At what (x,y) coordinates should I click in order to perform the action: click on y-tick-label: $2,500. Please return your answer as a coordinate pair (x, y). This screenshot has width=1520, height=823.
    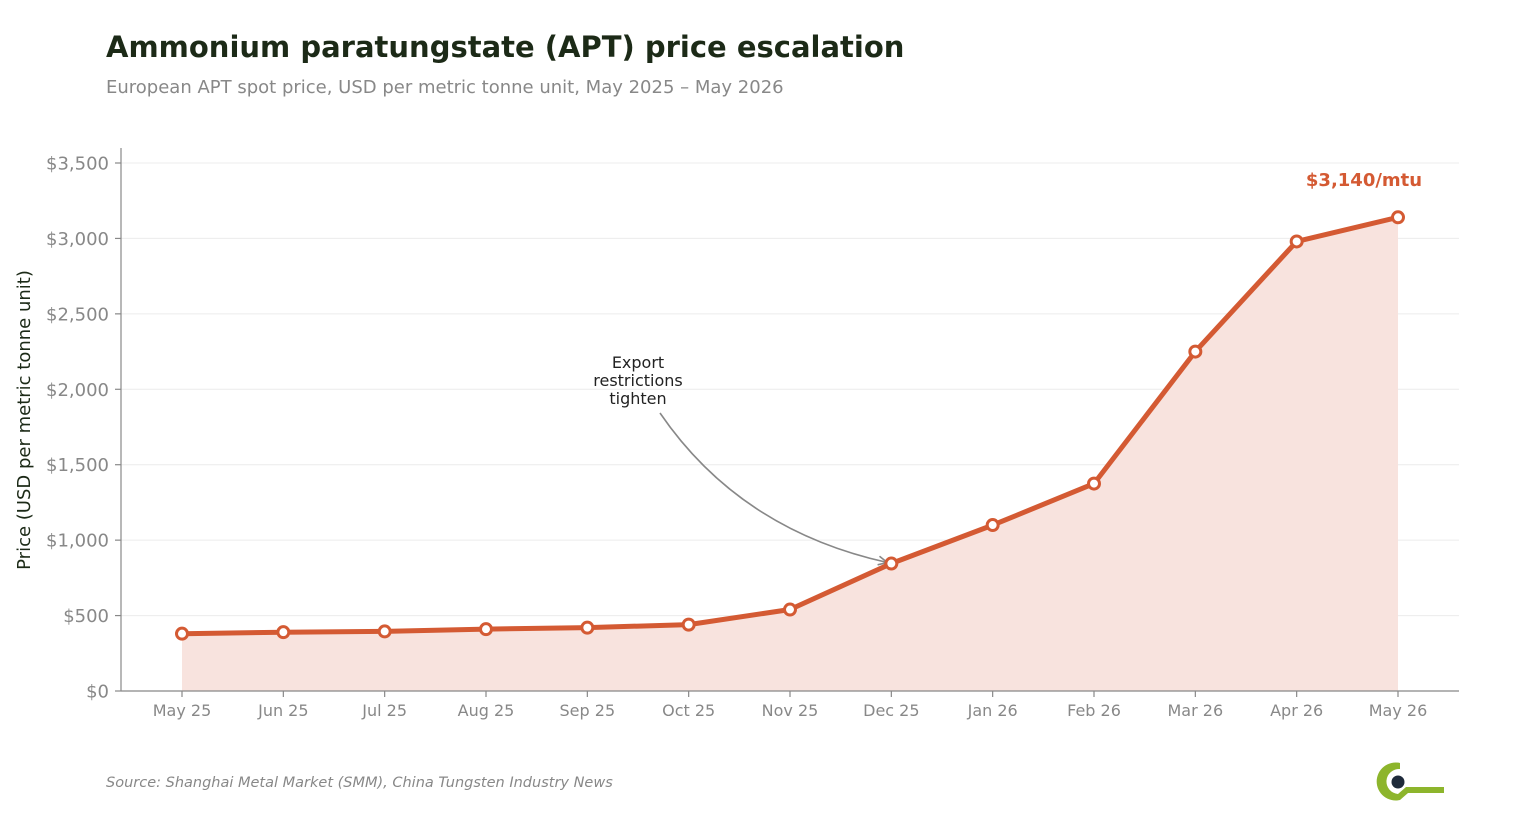
    Looking at the image, I should click on (77, 314).